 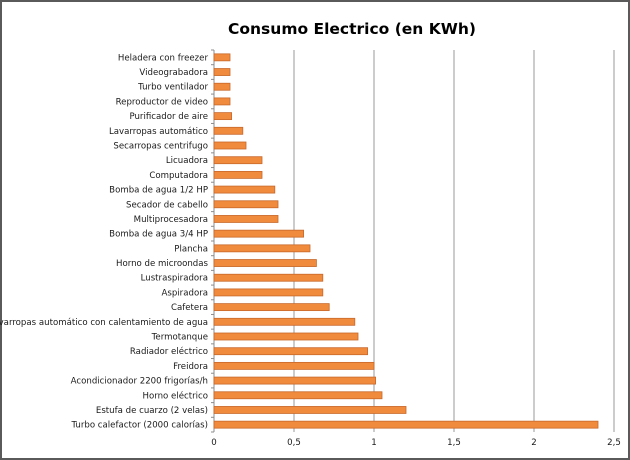 What do you see at coordinates (189, 308) in the screenshot?
I see `category-label: Cafetera` at bounding box center [189, 308].